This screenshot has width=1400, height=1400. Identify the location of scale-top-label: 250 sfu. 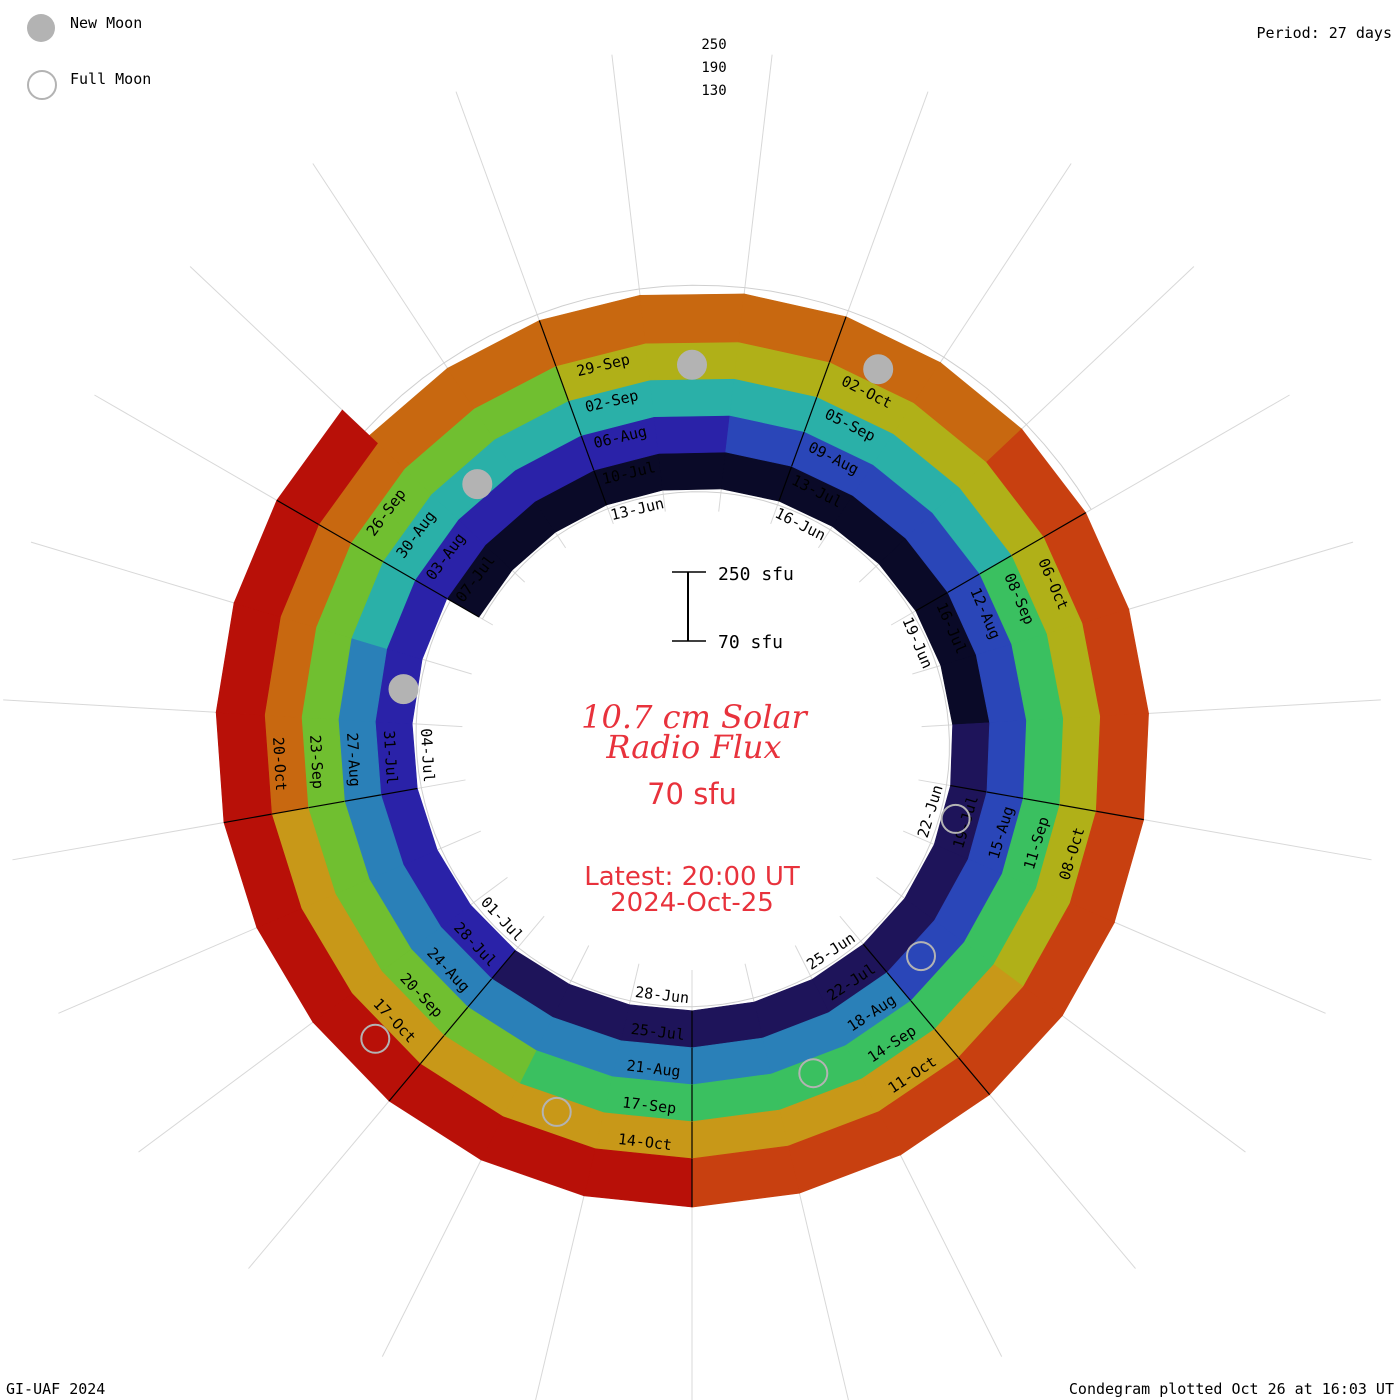
(756, 574).